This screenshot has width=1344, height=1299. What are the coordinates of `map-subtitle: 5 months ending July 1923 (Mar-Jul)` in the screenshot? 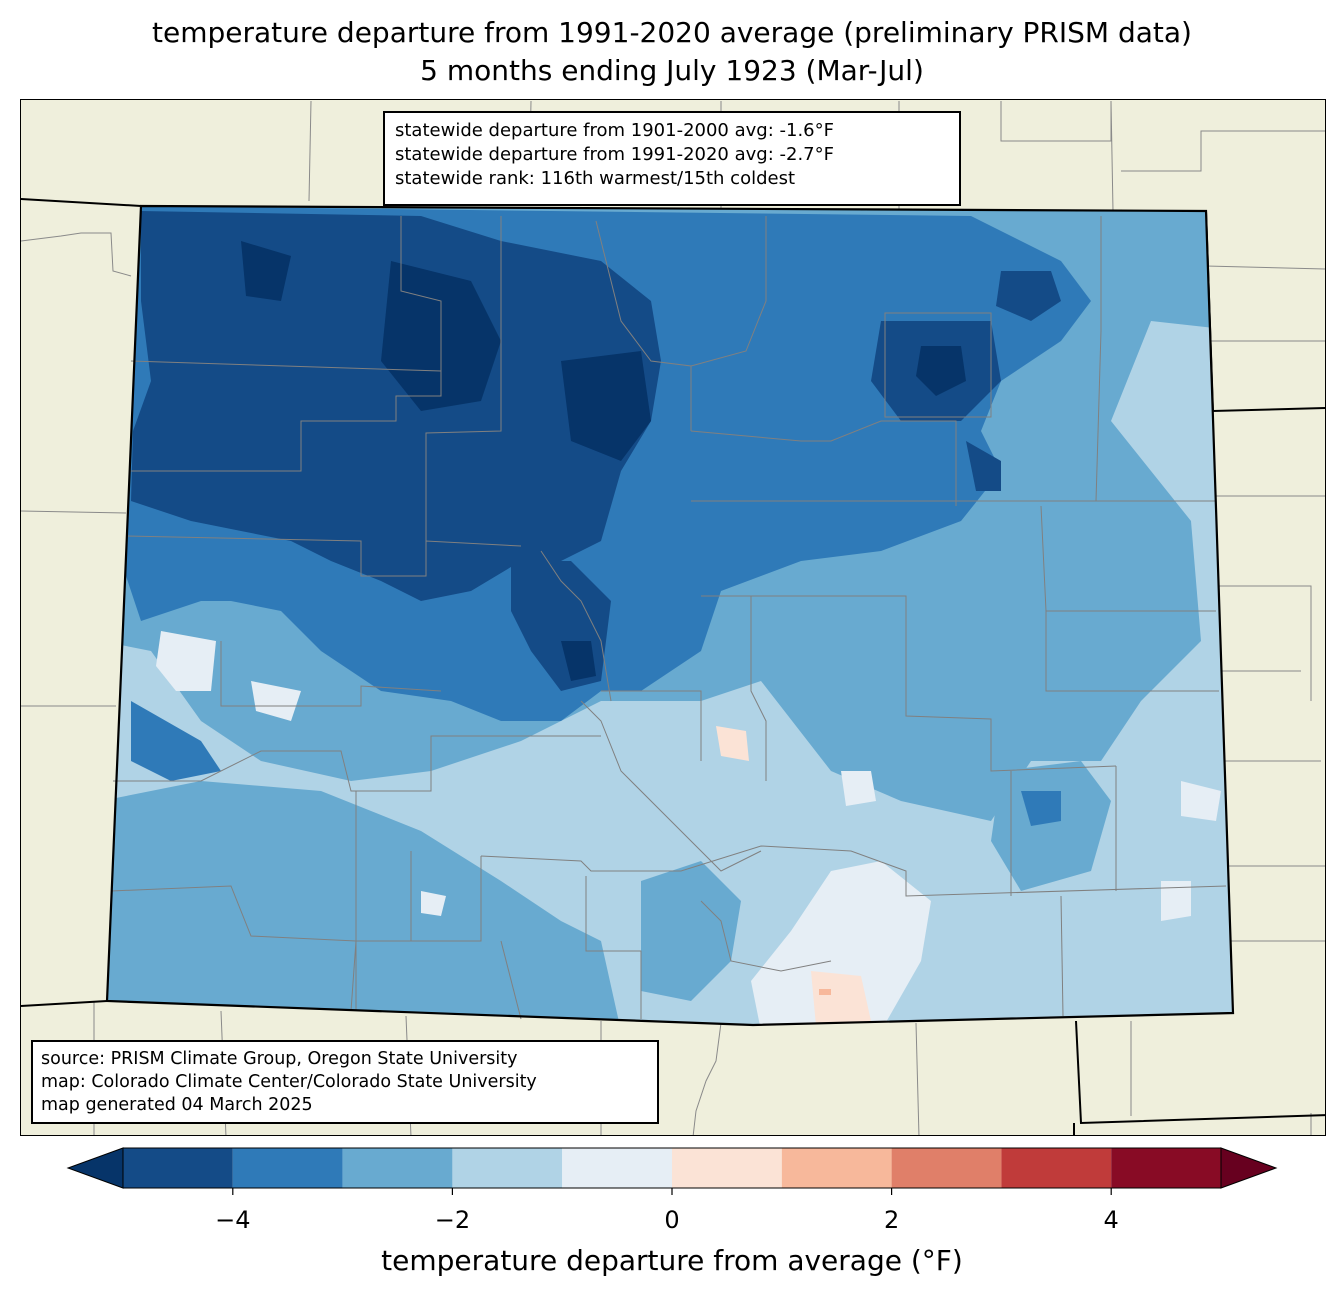 It's located at (672, 70).